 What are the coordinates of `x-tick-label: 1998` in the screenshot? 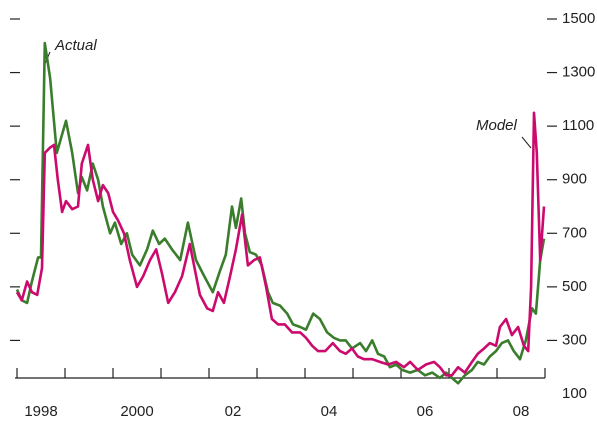 It's located at (40, 411).